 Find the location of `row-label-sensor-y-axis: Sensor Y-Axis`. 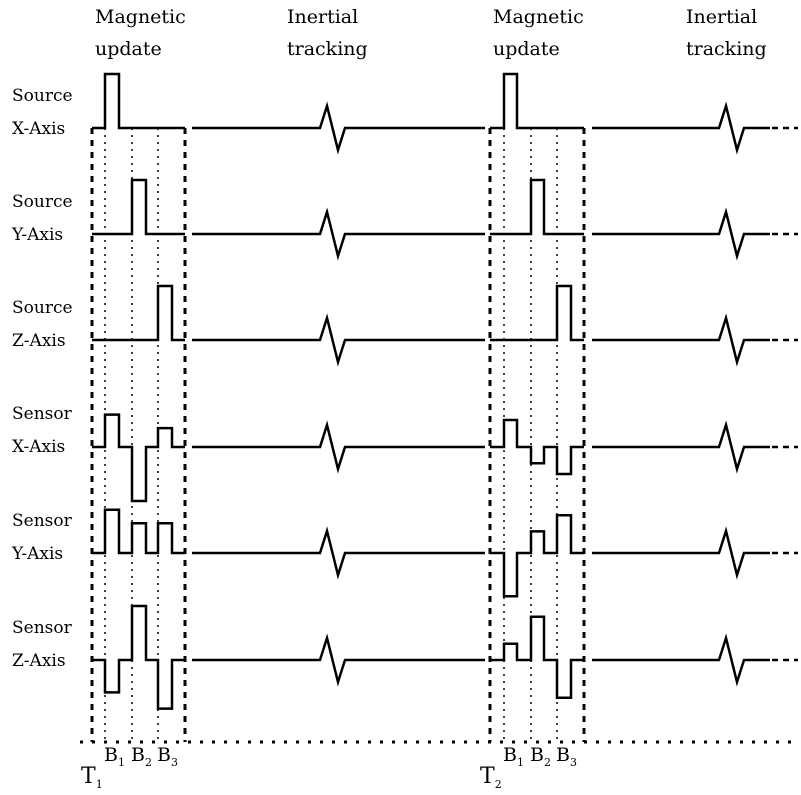

row-label-sensor-y-axis: Sensor Y-Axis is located at coordinates (42, 537).